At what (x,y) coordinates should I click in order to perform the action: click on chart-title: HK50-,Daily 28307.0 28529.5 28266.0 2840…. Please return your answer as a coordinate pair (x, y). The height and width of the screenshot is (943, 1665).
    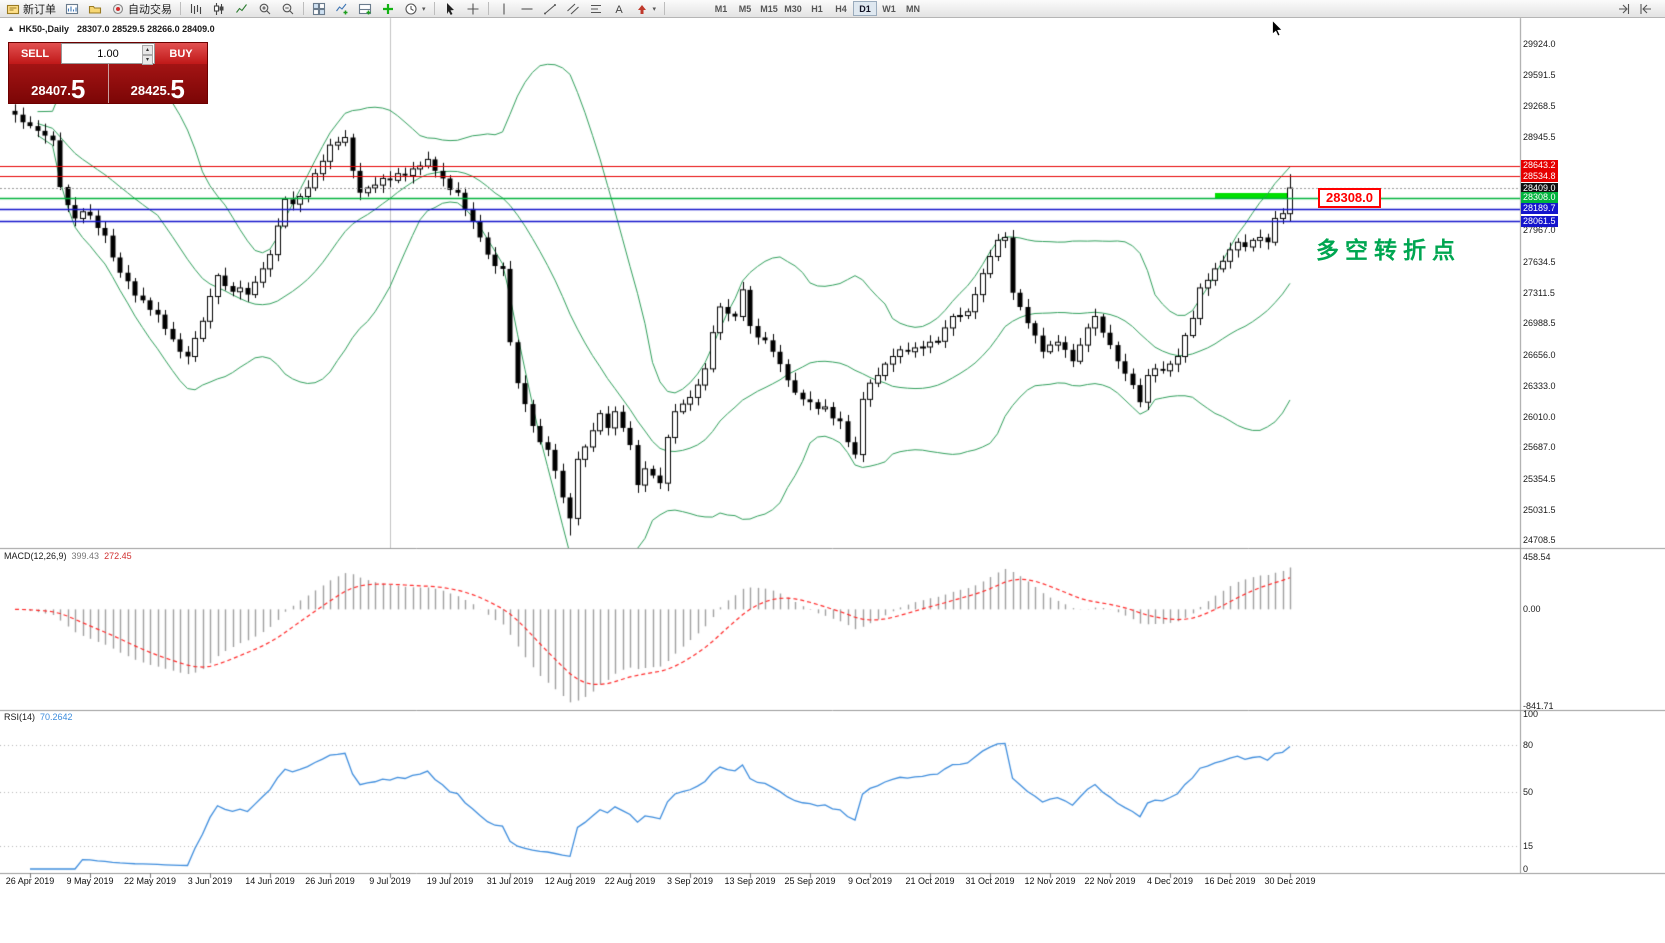
    Looking at the image, I should click on (117, 29).